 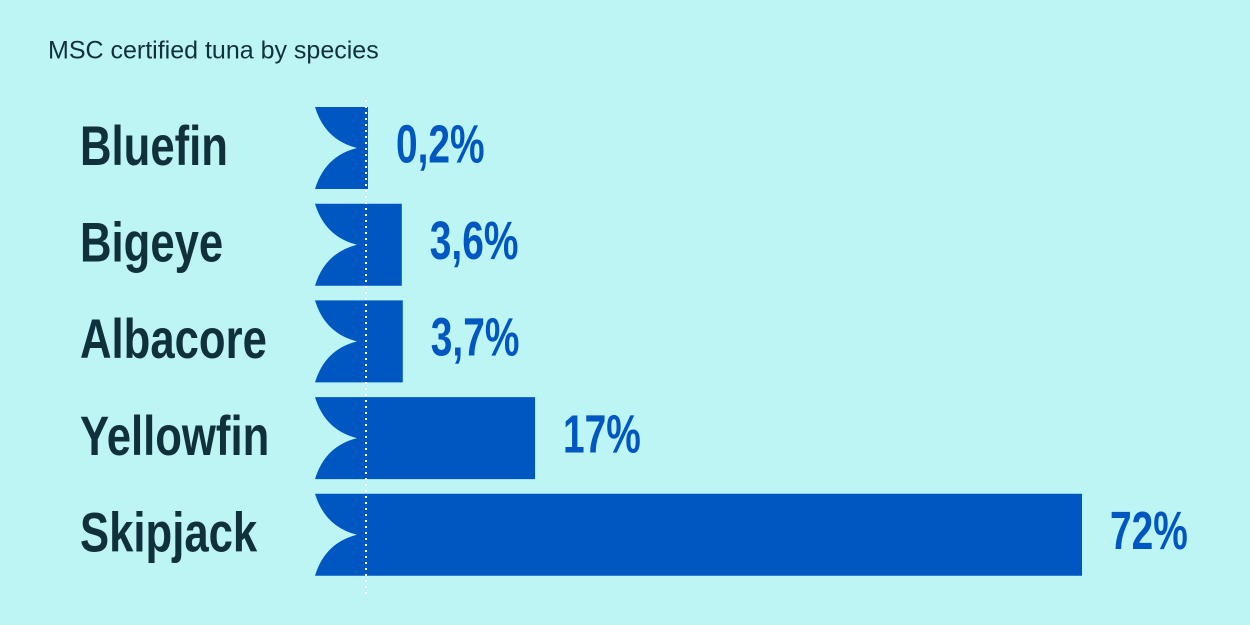 I want to click on category-label: Albacore, so click(x=173, y=339).